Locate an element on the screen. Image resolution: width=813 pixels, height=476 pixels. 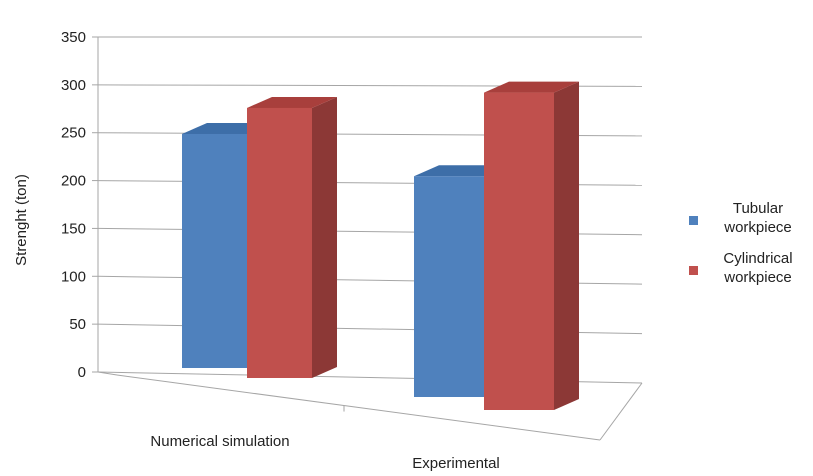
x-axis-line is located at coordinates (358, 407).